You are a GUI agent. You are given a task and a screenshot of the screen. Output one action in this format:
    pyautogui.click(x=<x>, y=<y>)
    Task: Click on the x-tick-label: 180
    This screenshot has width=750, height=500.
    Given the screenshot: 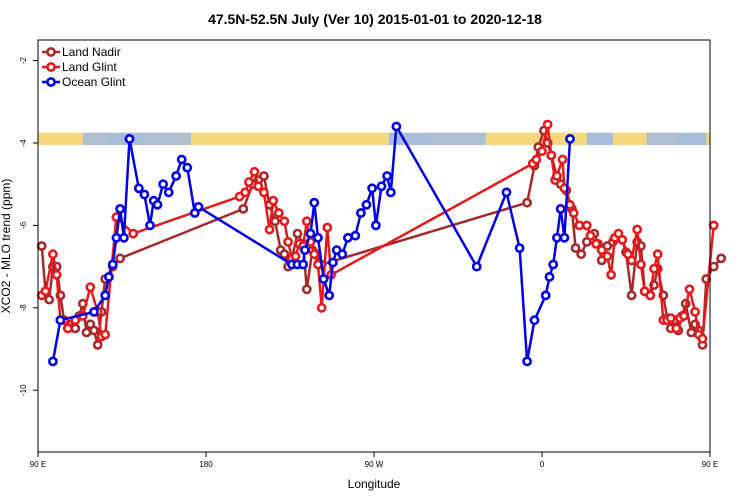 What is the action you would take?
    pyautogui.click(x=206, y=464)
    